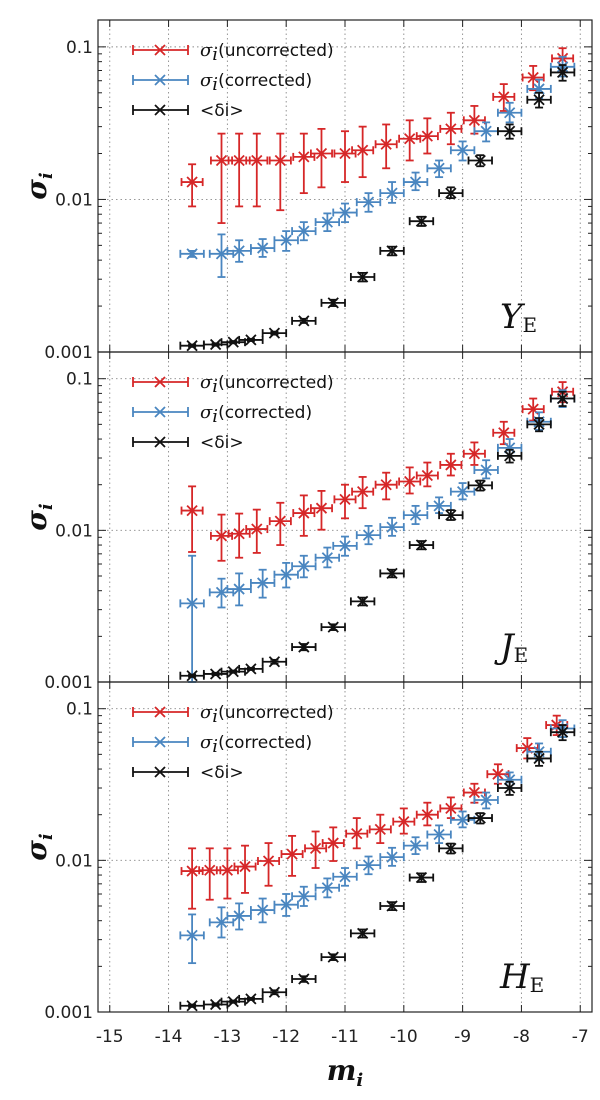 This screenshot has height=1100, width=600. Describe the element at coordinates (462, 1037) in the screenshot. I see `x-tick-label: -9` at that location.